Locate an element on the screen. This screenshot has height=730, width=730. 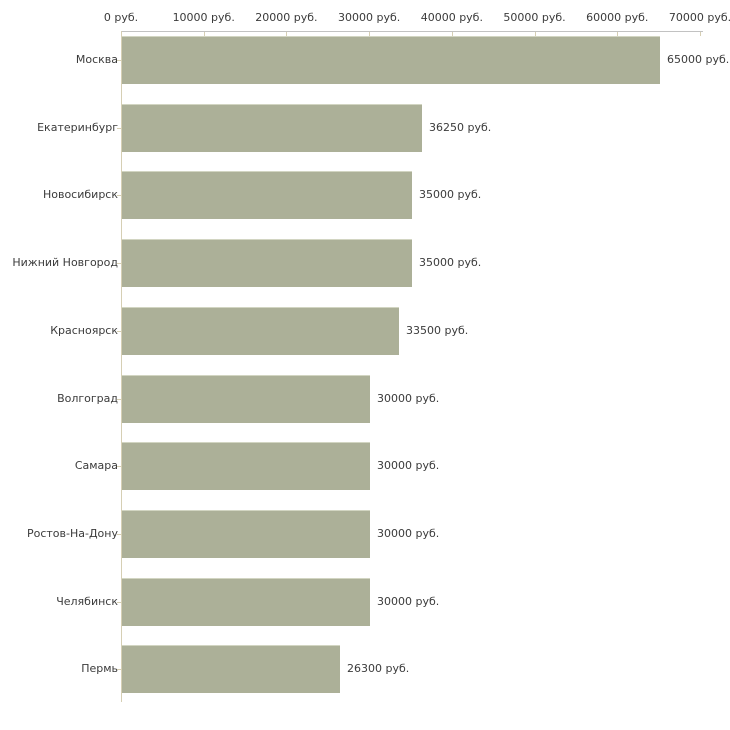
value-label: 36250 руб. is located at coordinates (460, 127).